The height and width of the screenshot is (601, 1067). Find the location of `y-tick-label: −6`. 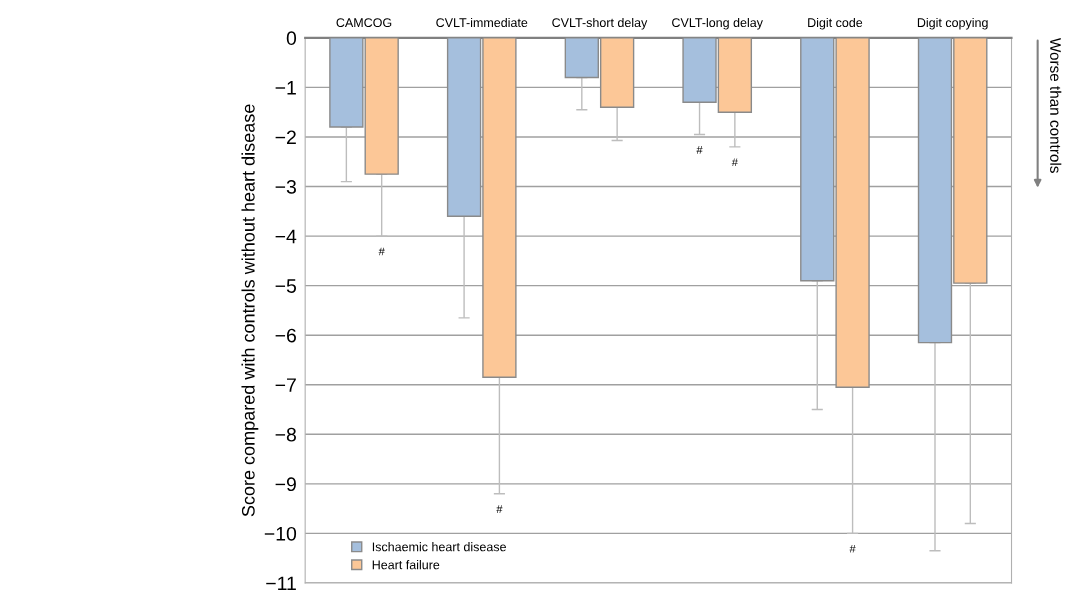

y-tick-label: −6 is located at coordinates (285, 335).